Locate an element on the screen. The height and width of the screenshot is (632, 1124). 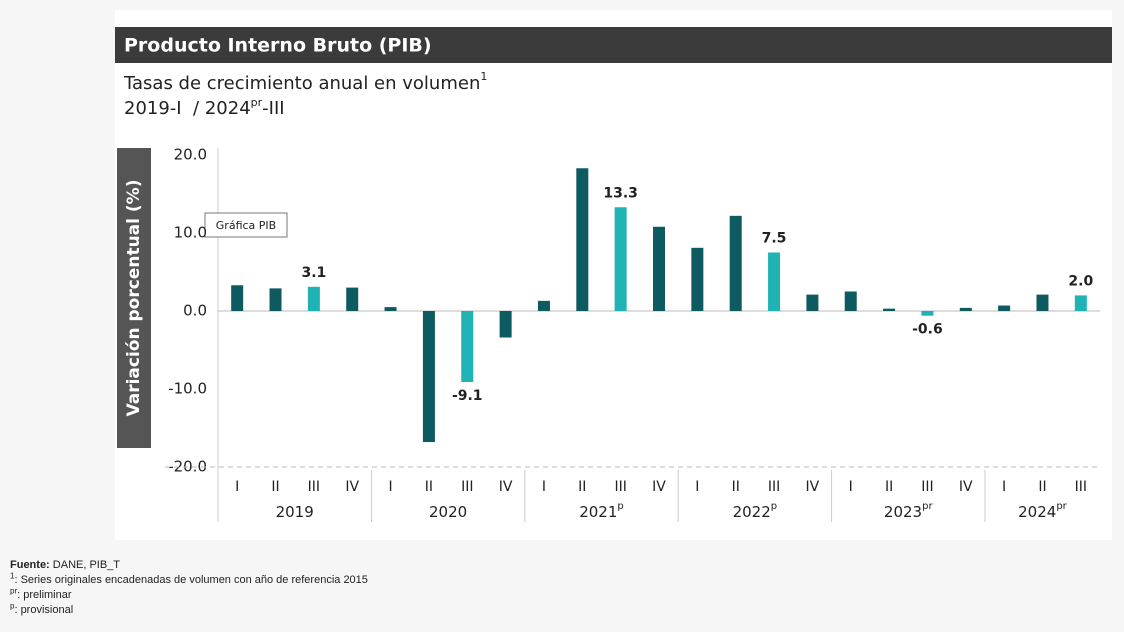
ylabel-box is located at coordinates (134, 298).